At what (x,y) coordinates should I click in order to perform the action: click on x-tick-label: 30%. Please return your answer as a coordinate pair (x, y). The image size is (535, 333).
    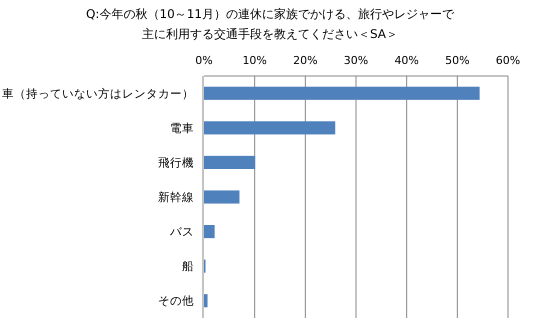
    Looking at the image, I should click on (356, 60).